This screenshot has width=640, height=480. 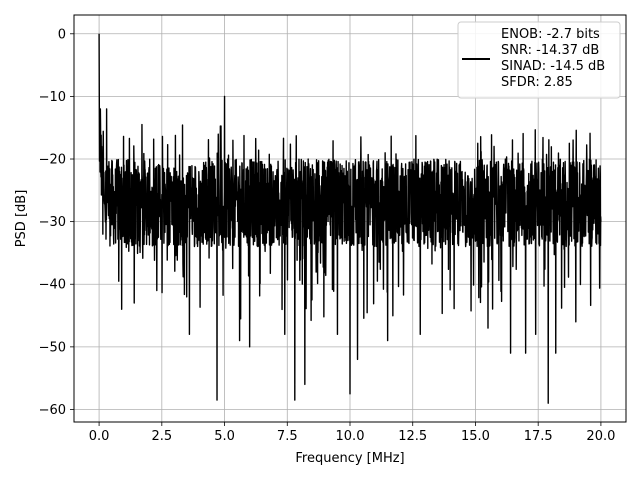 What do you see at coordinates (161, 436) in the screenshot?
I see `x-tick-label: 2.5` at bounding box center [161, 436].